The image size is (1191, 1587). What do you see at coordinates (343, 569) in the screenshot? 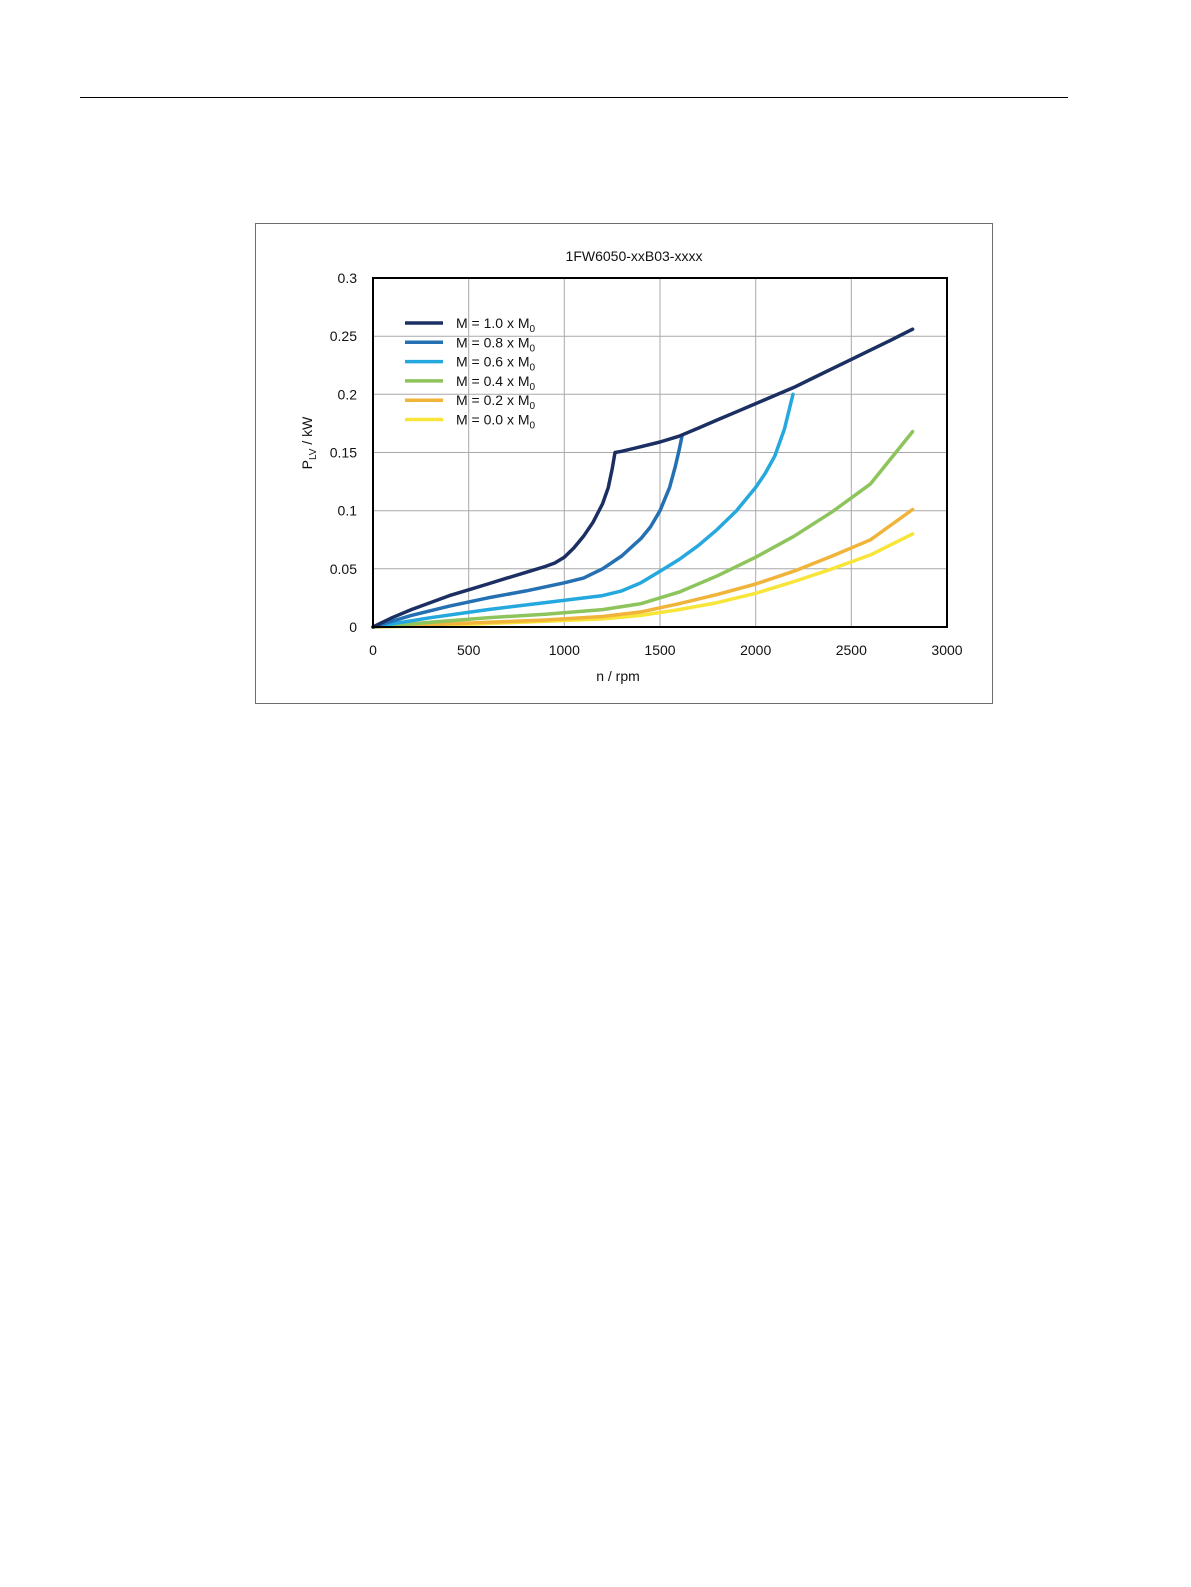
I see `y-tick-label: 0.05` at bounding box center [343, 569].